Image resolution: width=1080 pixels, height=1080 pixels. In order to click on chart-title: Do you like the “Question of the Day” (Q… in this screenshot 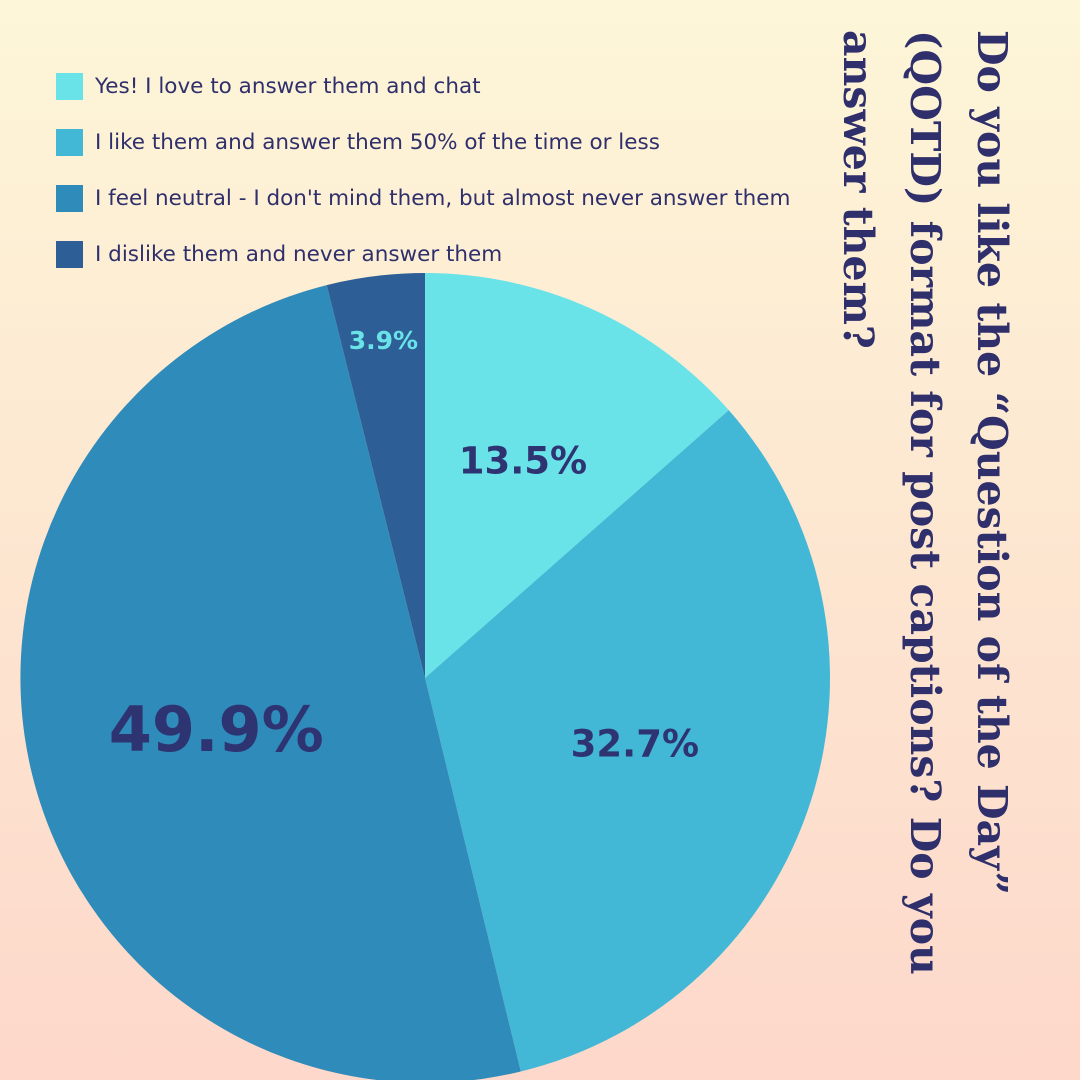, I will do `click(925, 502)`.